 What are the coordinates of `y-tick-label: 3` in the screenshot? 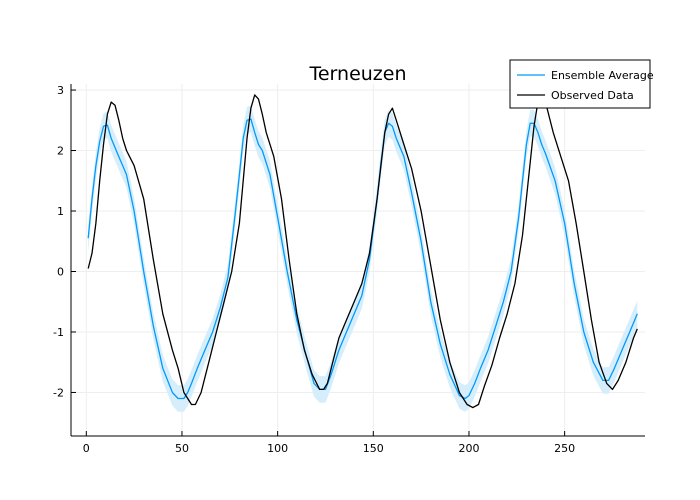 It's located at (60, 90).